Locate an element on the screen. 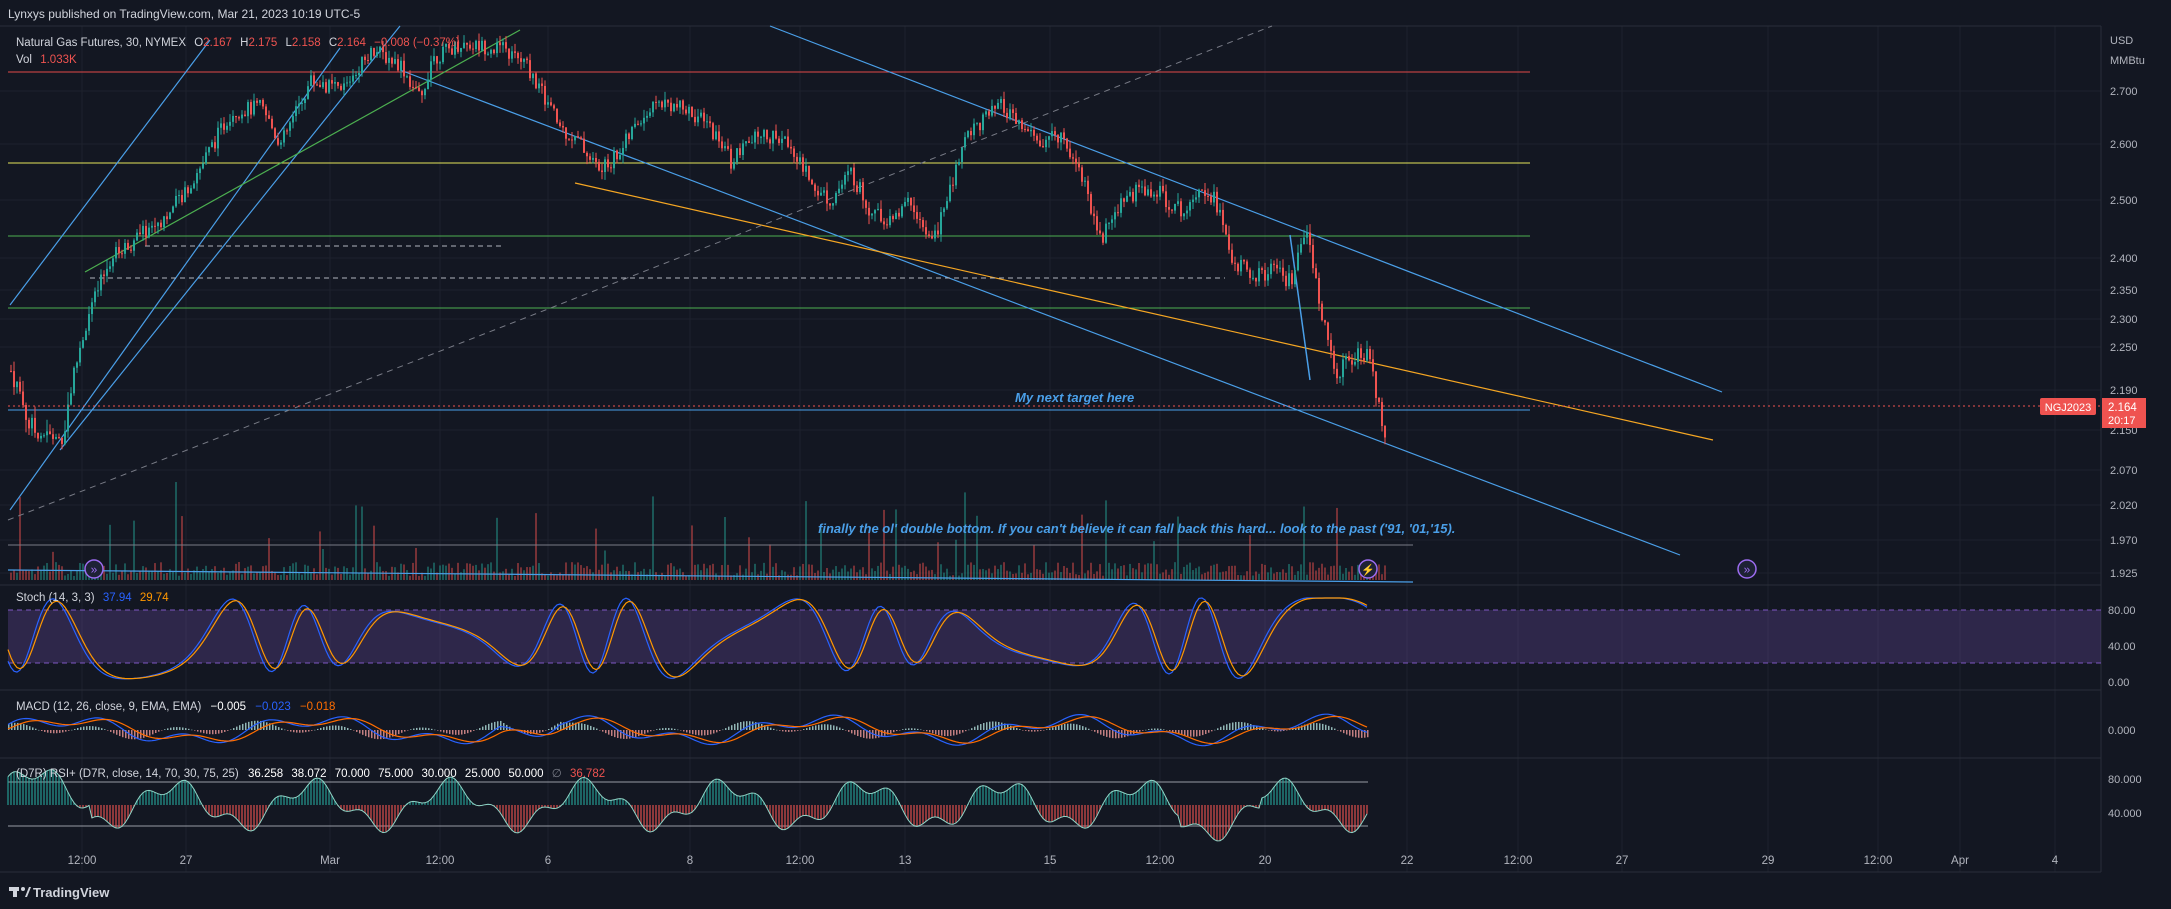 The image size is (2171, 909). event-marker-3: » is located at coordinates (1747, 569).